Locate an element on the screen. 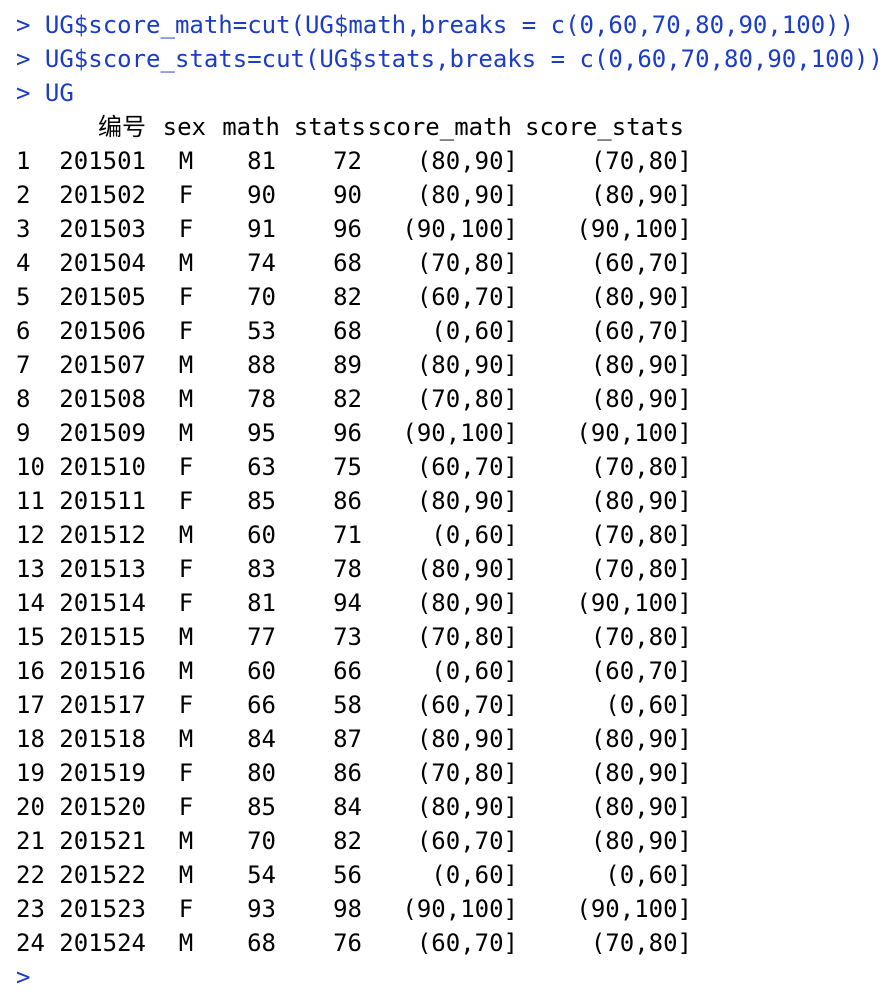  console-prompt: > is located at coordinates (23, 977).